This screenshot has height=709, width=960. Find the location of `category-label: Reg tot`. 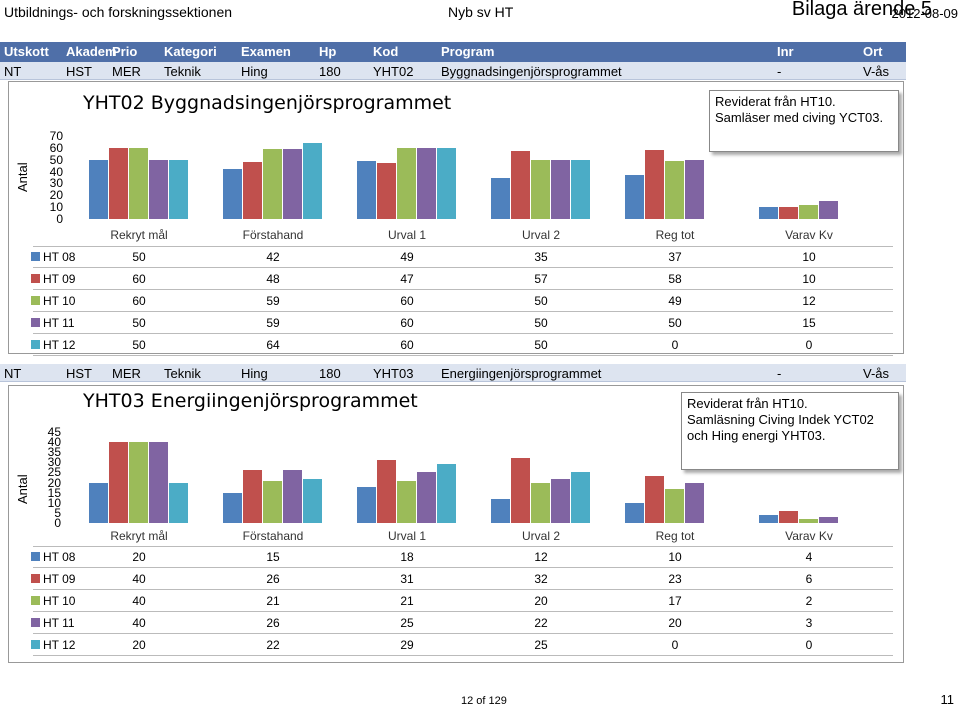

category-label: Reg tot is located at coordinates (675, 536).